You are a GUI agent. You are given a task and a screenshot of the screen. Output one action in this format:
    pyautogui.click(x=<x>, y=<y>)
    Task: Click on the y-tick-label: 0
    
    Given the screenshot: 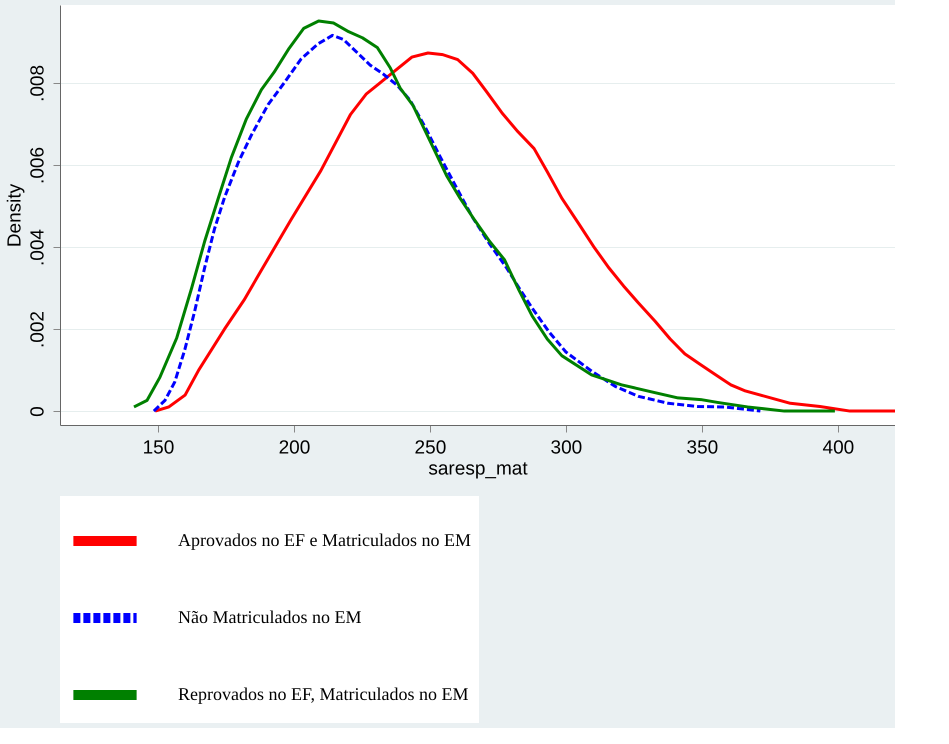 What is the action you would take?
    pyautogui.click(x=38, y=411)
    